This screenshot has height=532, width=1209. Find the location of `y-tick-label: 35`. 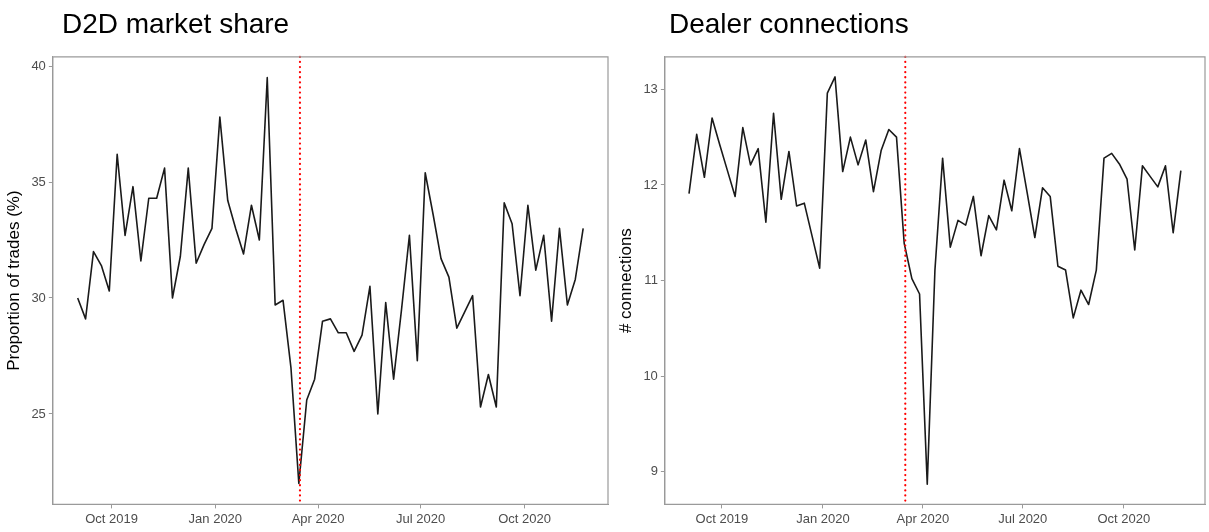

y-tick-label: 35 is located at coordinates (38, 181).